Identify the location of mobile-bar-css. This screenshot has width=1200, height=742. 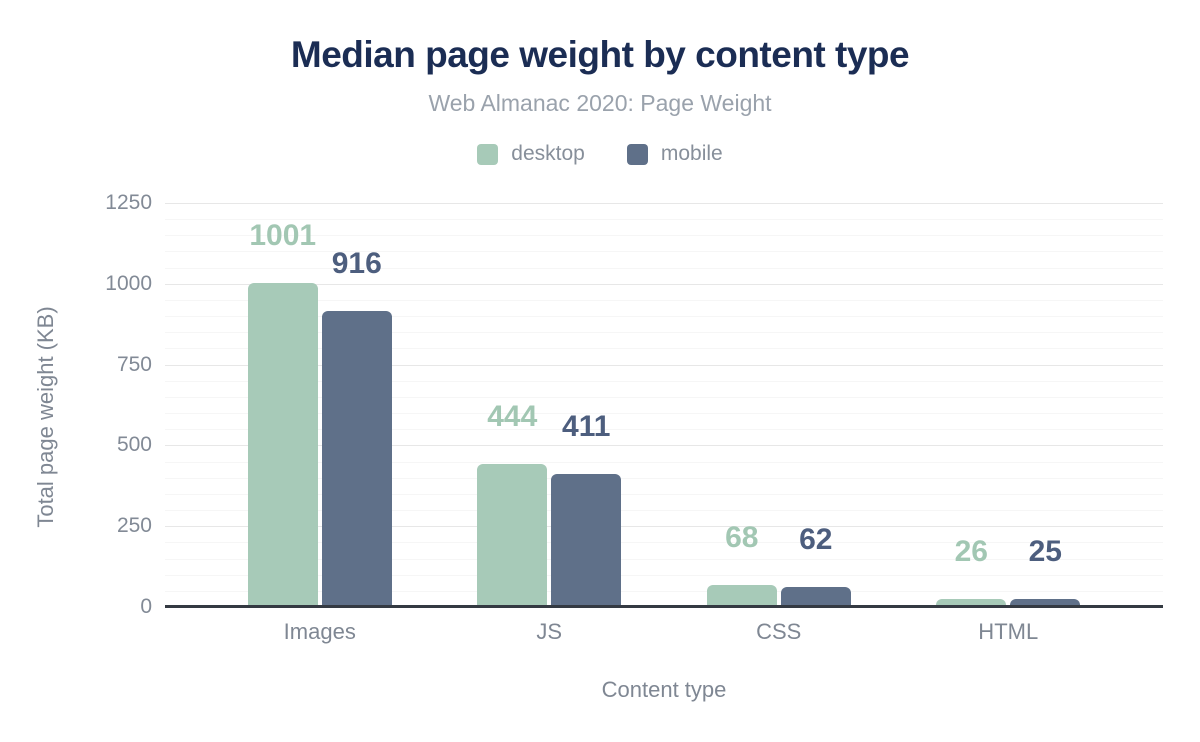
(815, 596).